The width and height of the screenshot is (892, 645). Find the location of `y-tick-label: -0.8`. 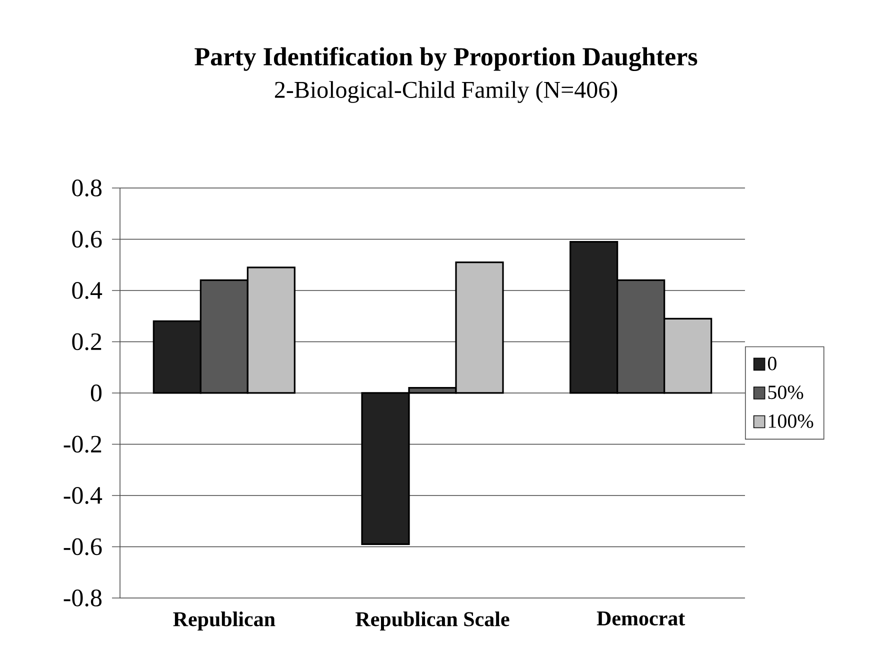

y-tick-label: -0.8 is located at coordinates (83, 598).